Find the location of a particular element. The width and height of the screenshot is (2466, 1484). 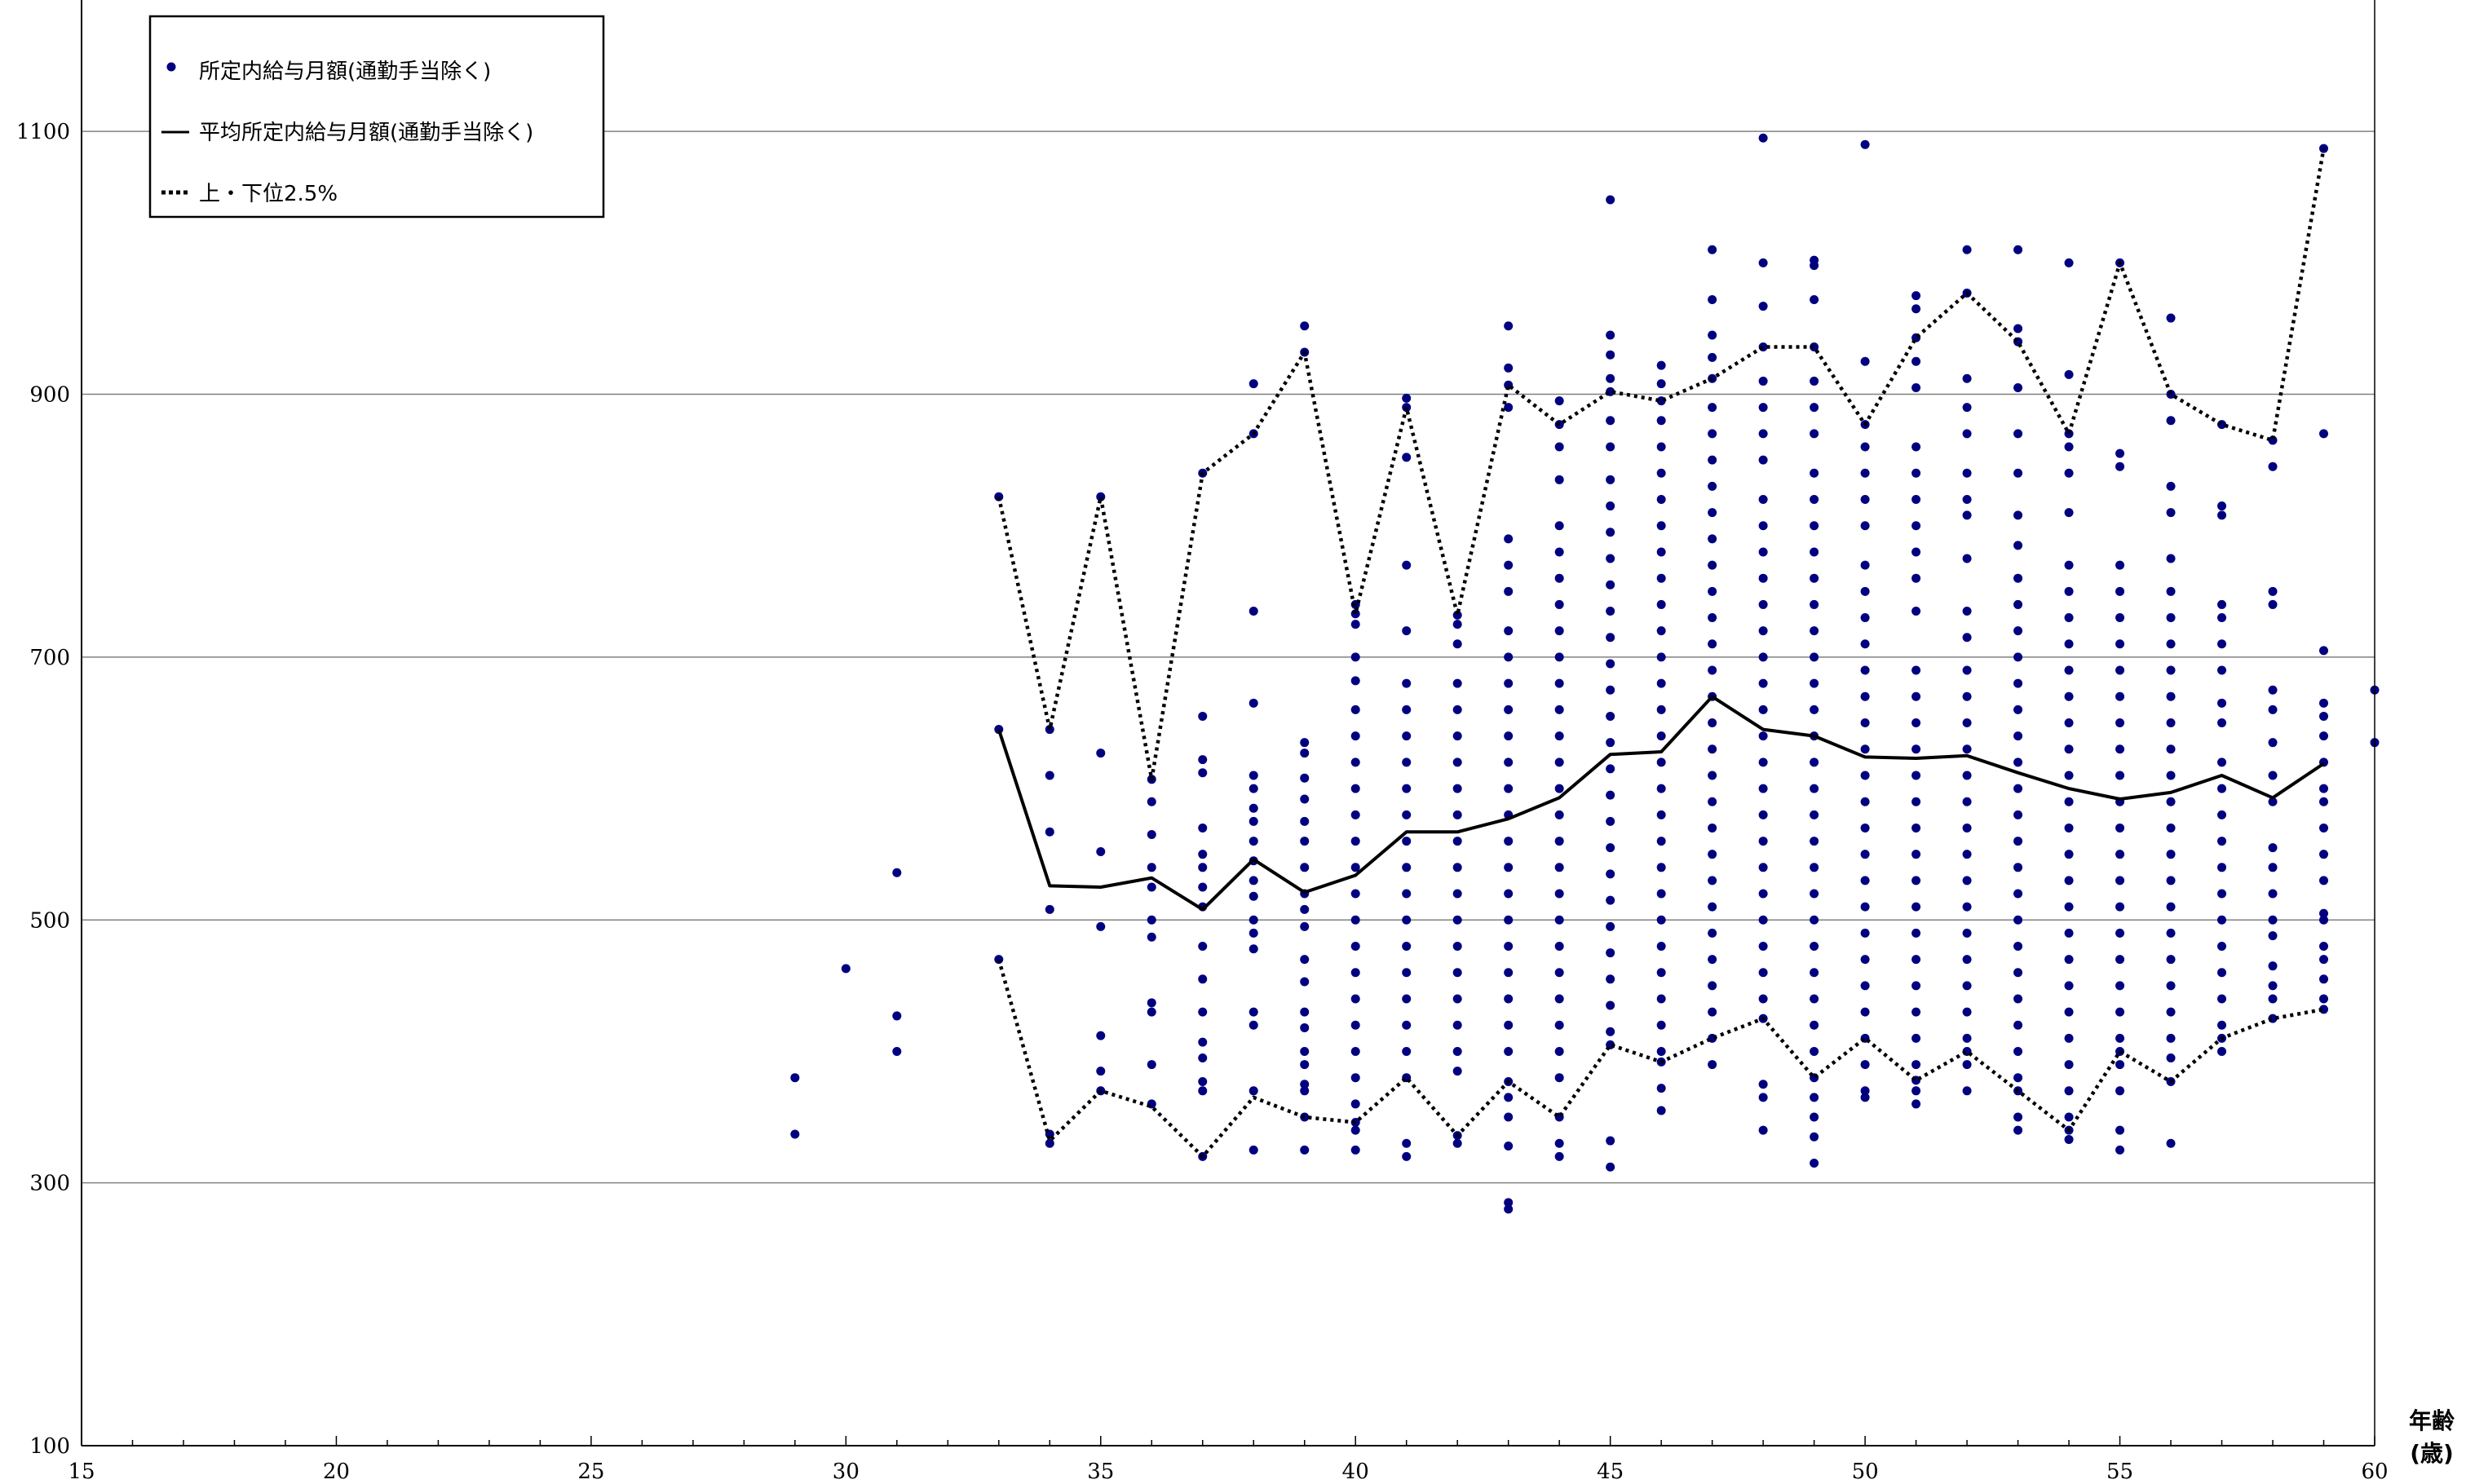

legend-label-bands: 上・下位2.5% is located at coordinates (268, 194).